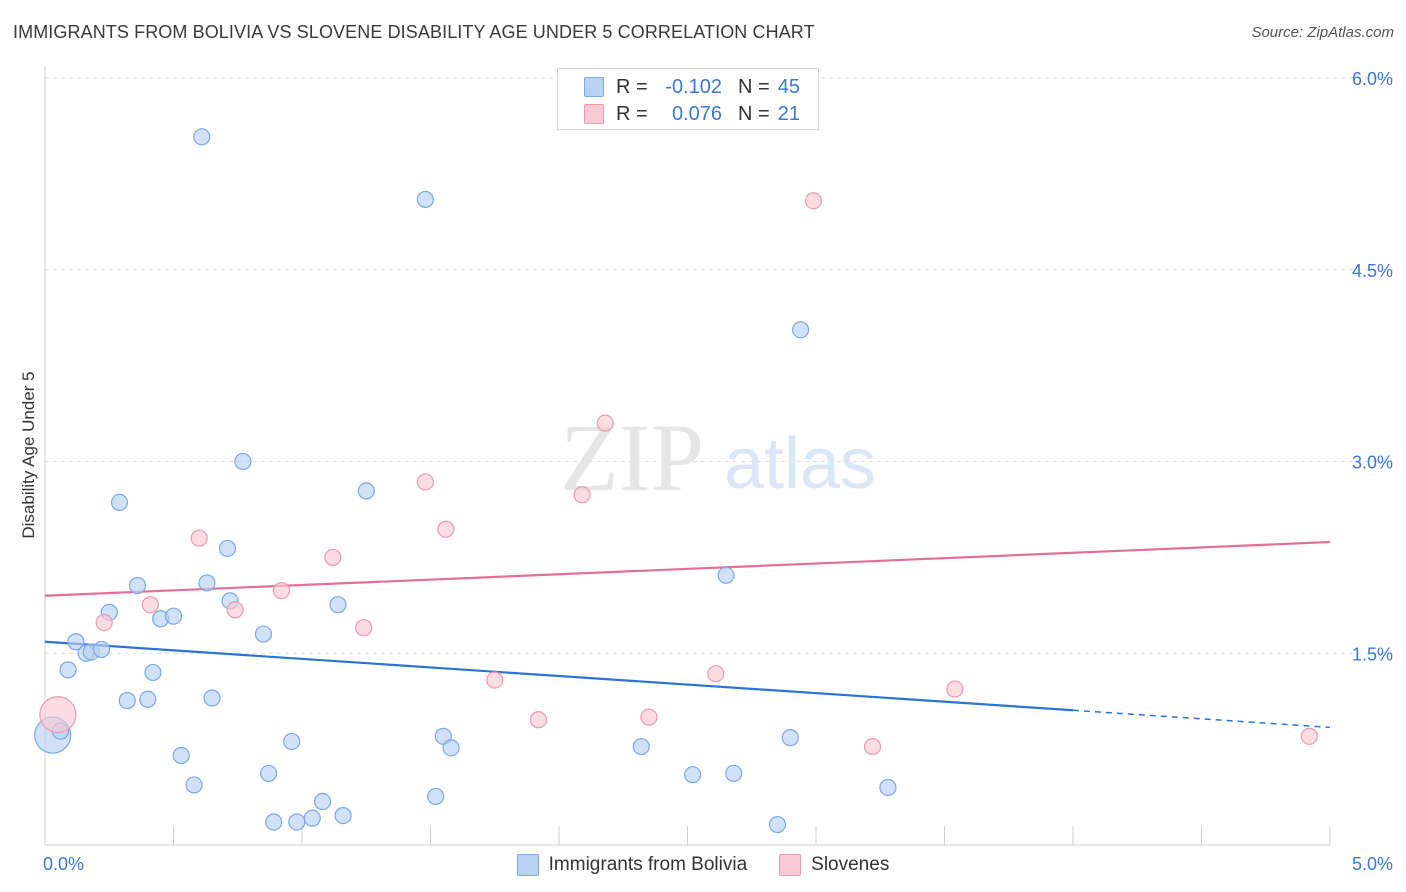 Image resolution: width=1406 pixels, height=892 pixels. Describe the element at coordinates (687, 568) in the screenshot. I see `trend-line-slovenes` at that location.